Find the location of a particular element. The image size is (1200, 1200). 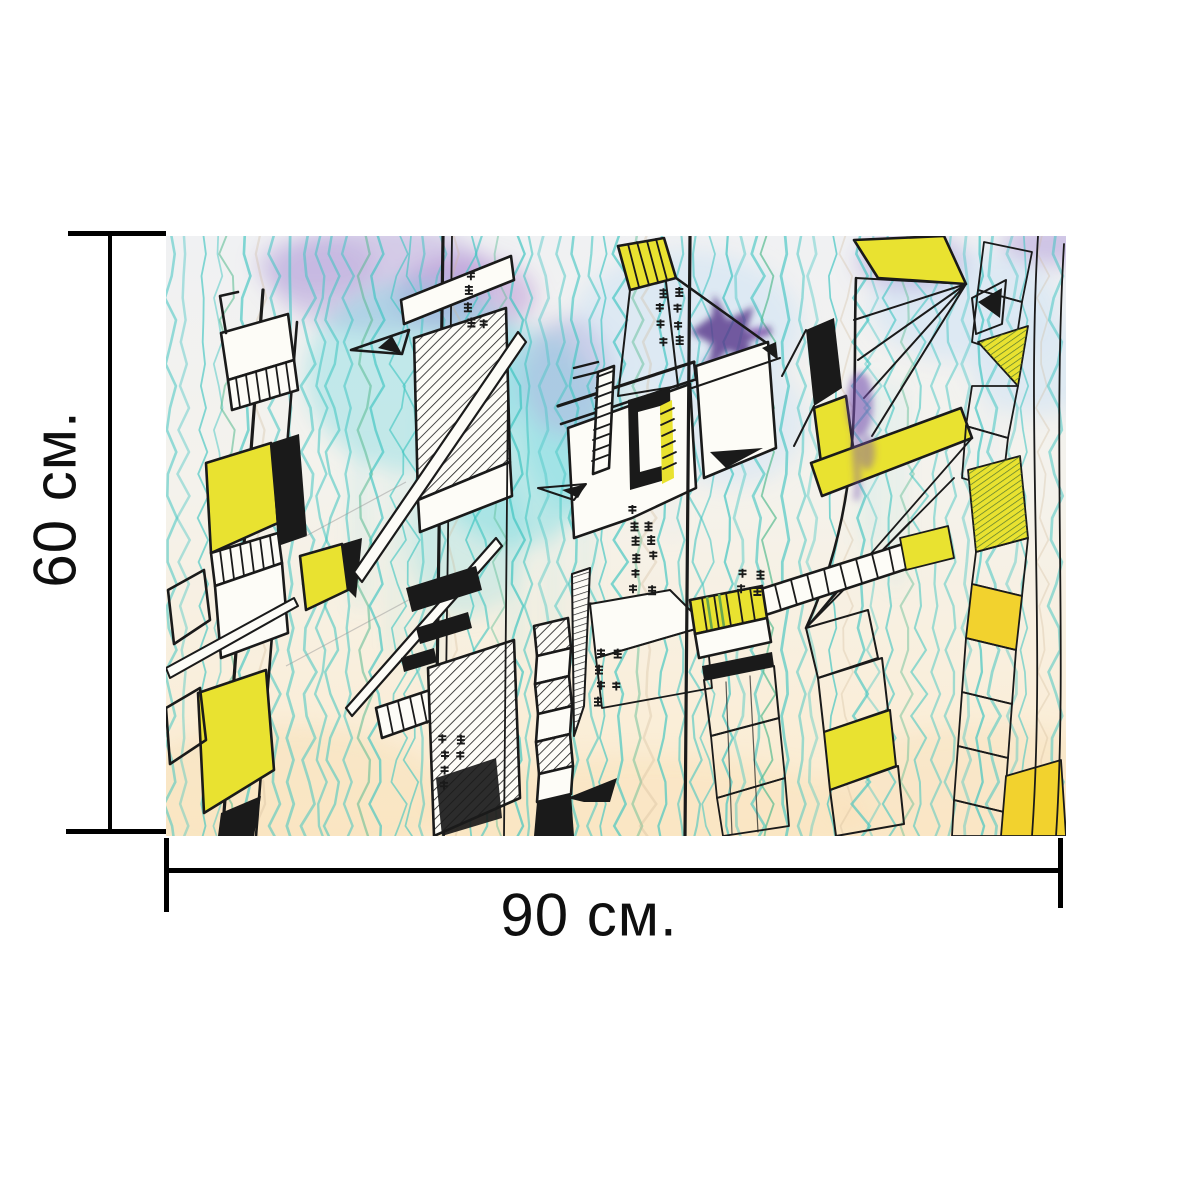

height-dimension-line is located at coordinates (110, 533).